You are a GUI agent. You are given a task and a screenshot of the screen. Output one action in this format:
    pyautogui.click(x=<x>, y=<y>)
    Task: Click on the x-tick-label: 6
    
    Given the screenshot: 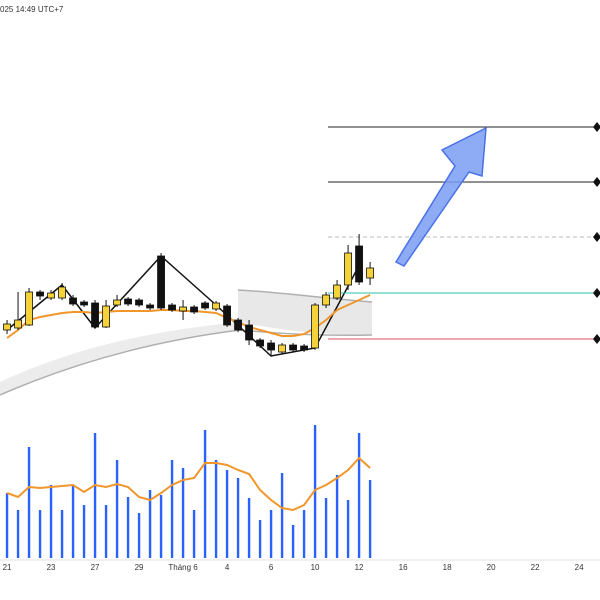 What is the action you would take?
    pyautogui.click(x=271, y=567)
    